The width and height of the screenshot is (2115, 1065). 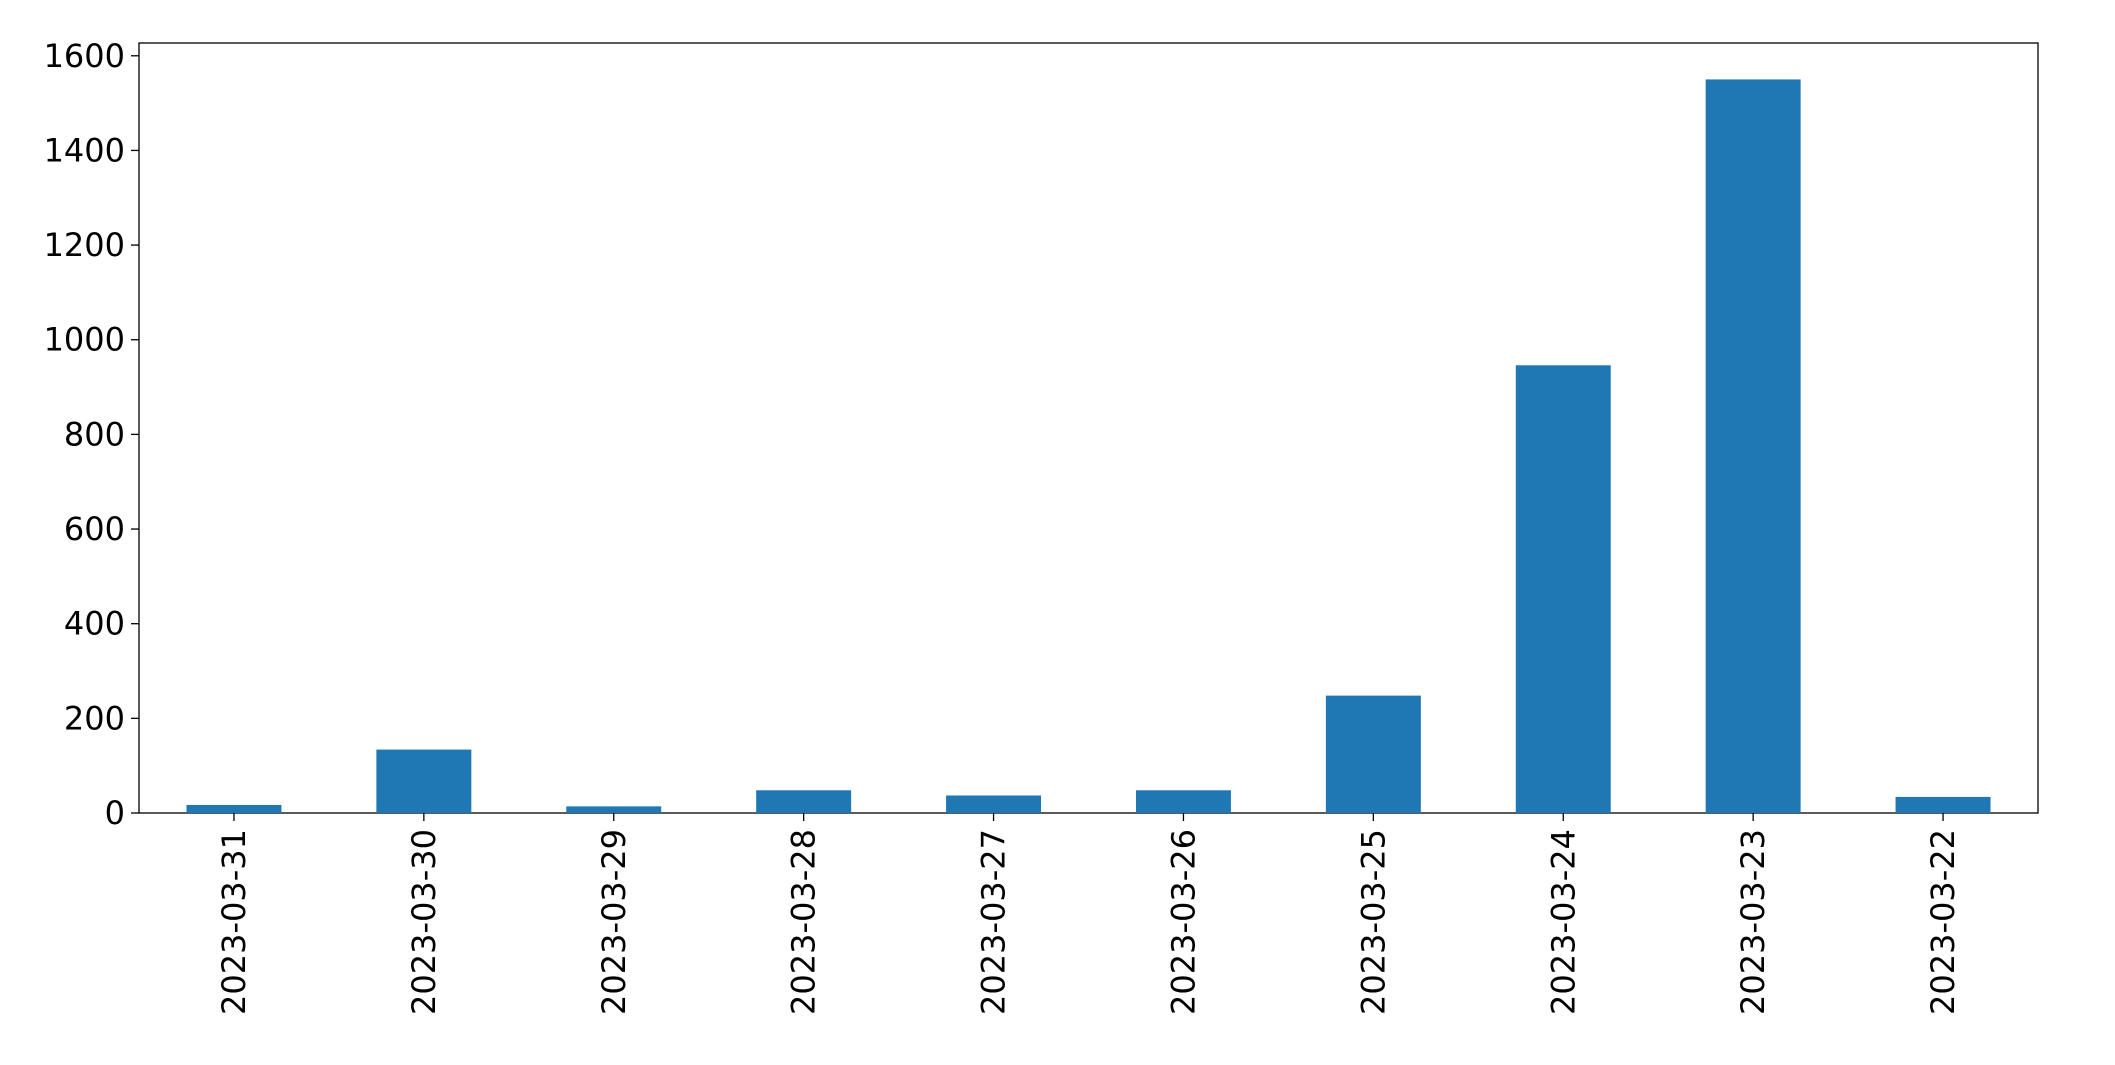 I want to click on x-tick-label: 2023-03-22, so click(x=1943, y=922).